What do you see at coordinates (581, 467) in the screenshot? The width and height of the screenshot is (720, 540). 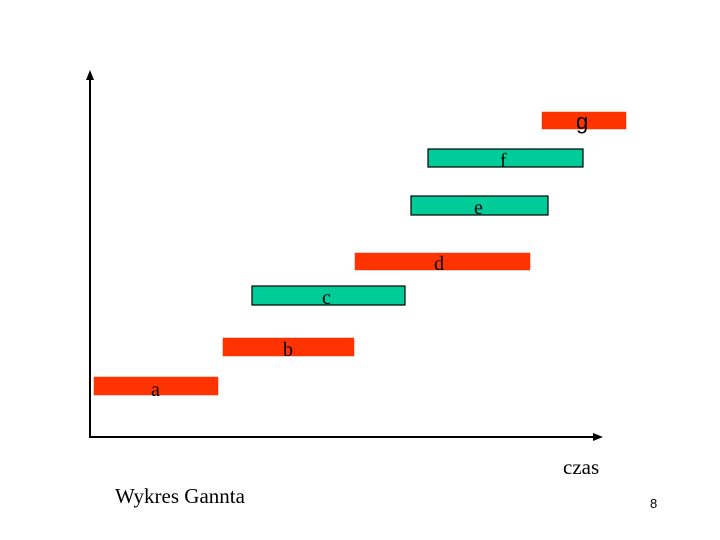 I see `x-axis-label: czas` at bounding box center [581, 467].